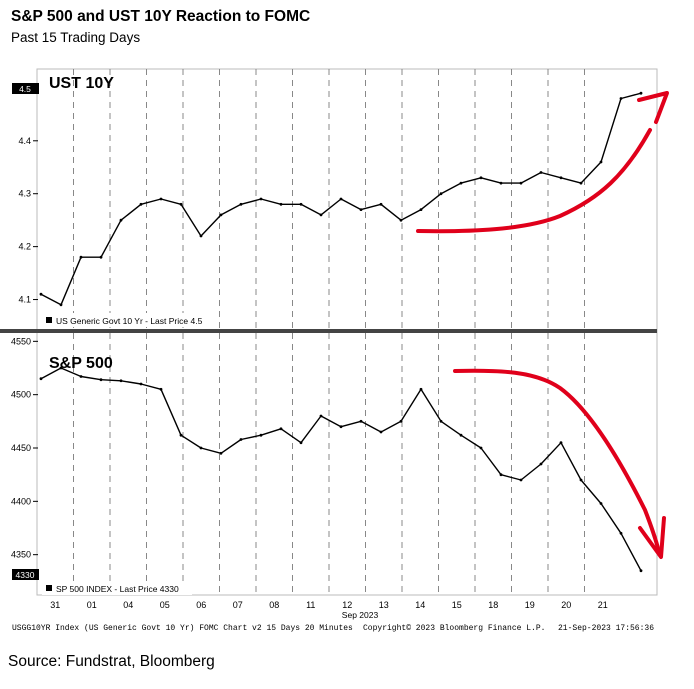  Describe the element at coordinates (530, 605) in the screenshot. I see `x-tick-label: 19` at that location.